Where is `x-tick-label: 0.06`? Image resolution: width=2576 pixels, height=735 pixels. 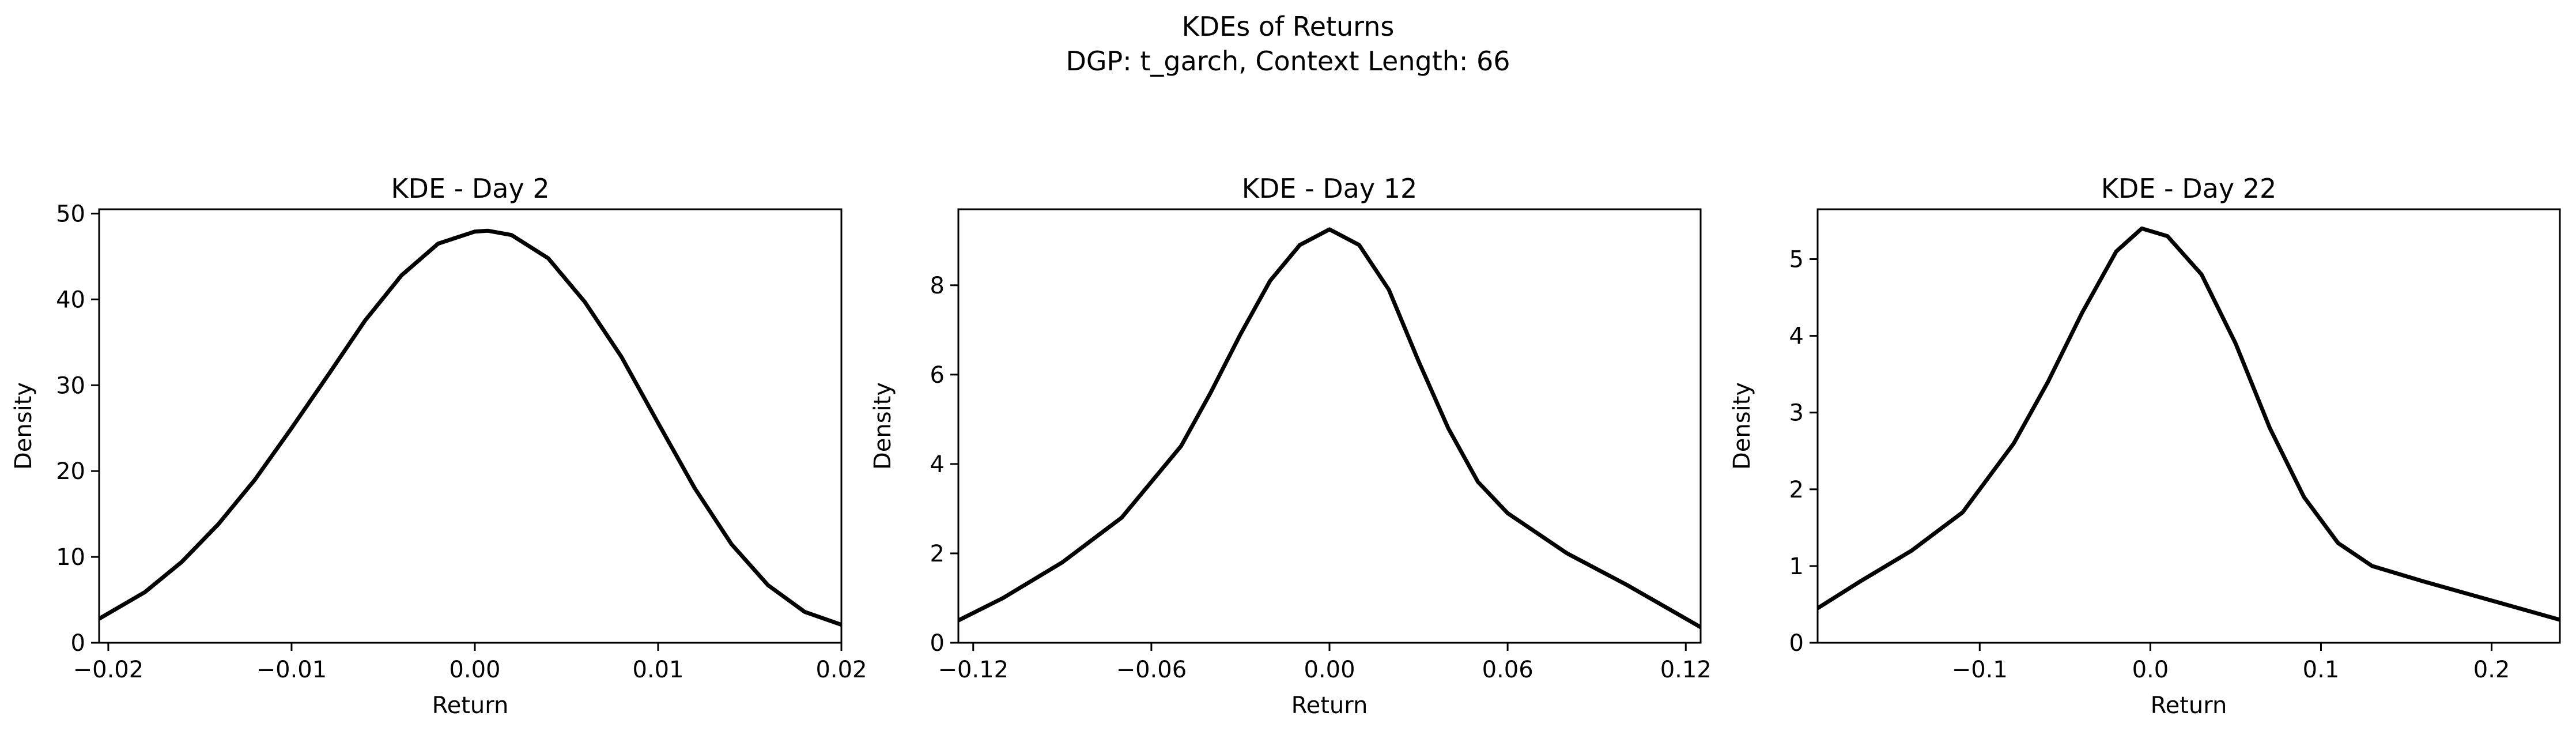
x-tick-label: 0.06 is located at coordinates (1507, 670).